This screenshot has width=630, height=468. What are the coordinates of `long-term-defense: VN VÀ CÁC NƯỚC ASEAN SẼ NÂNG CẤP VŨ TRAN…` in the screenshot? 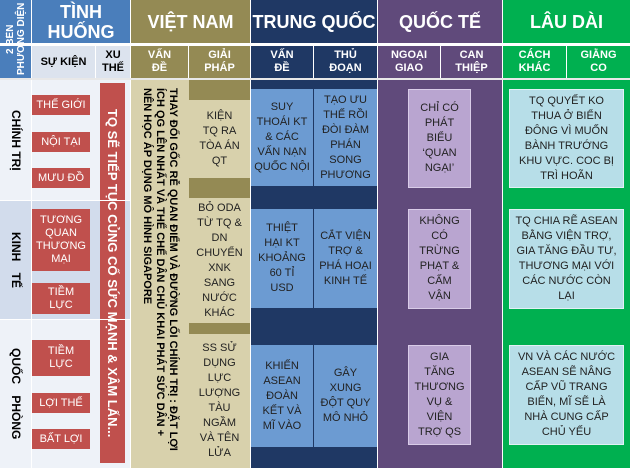 It's located at (566, 395).